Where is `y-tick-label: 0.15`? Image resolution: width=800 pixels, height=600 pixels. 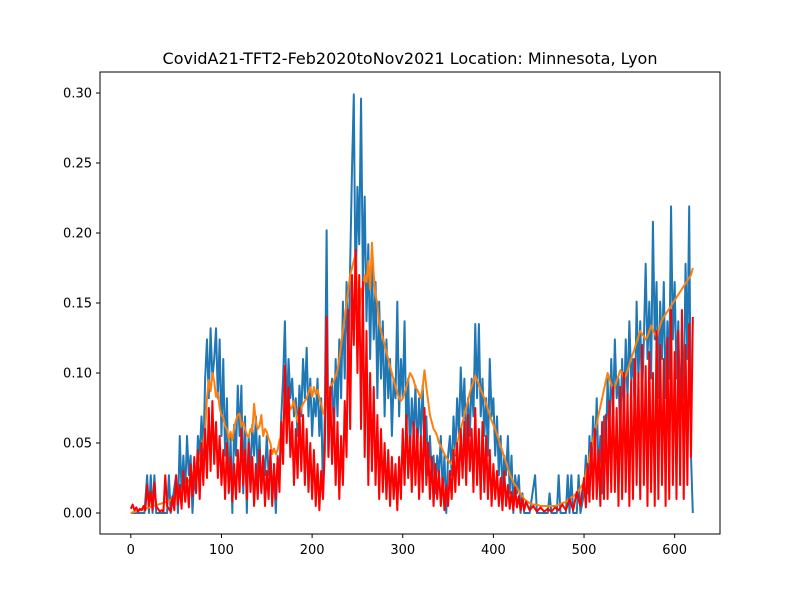 y-tick-label: 0.15 is located at coordinates (77, 304).